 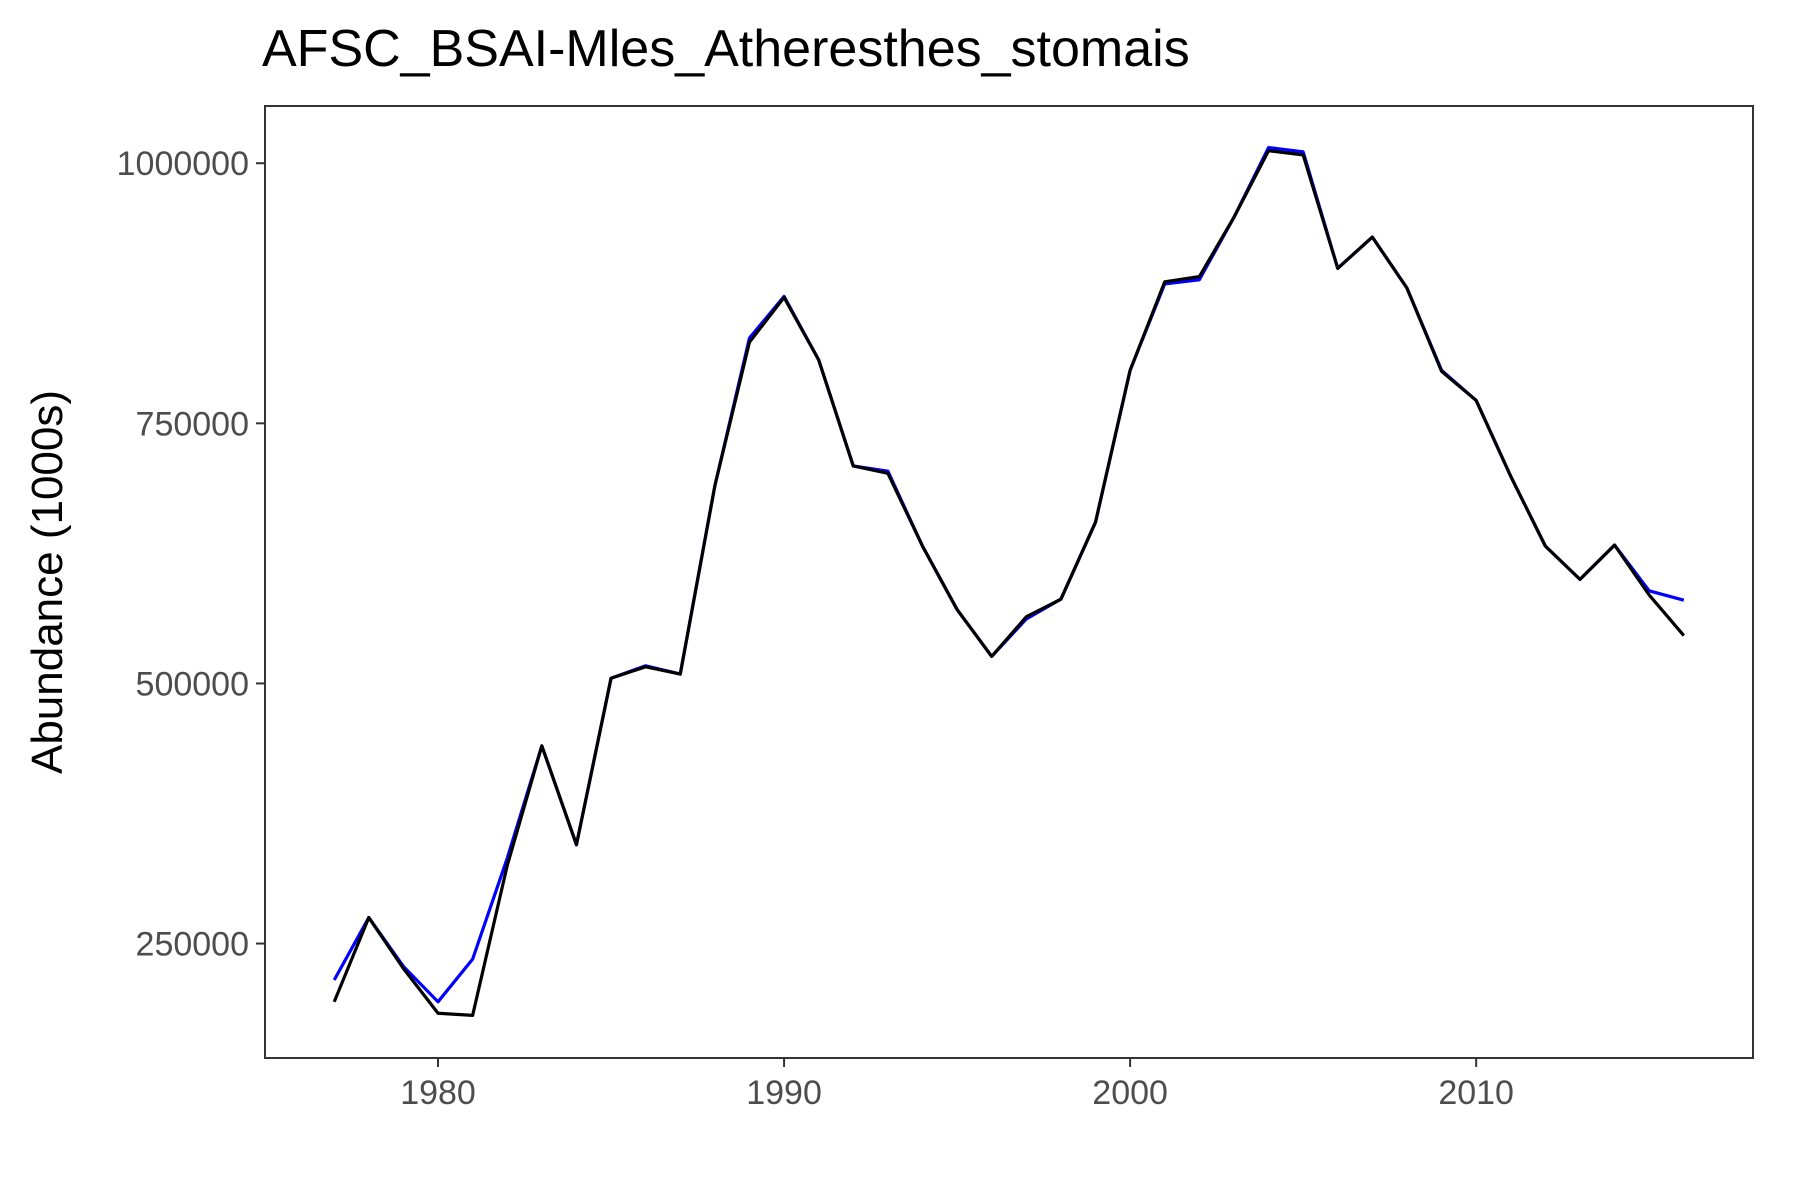 What do you see at coordinates (1130, 1093) in the screenshot?
I see `x-tick-label: 2000` at bounding box center [1130, 1093].